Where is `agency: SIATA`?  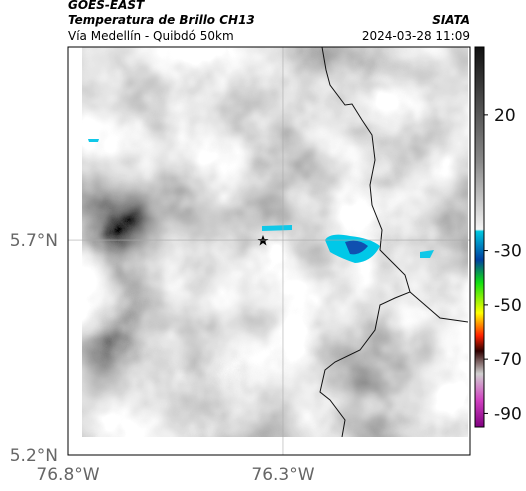 agency: SIATA is located at coordinates (451, 20).